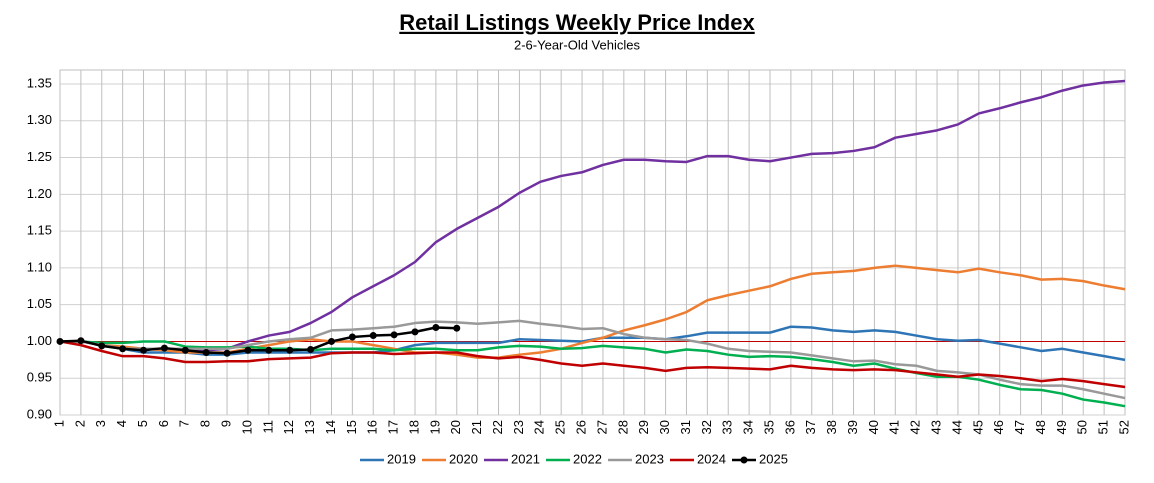 This screenshot has height=483, width=1154. Describe the element at coordinates (580, 427) in the screenshot. I see `x-tick-label: 26` at that location.